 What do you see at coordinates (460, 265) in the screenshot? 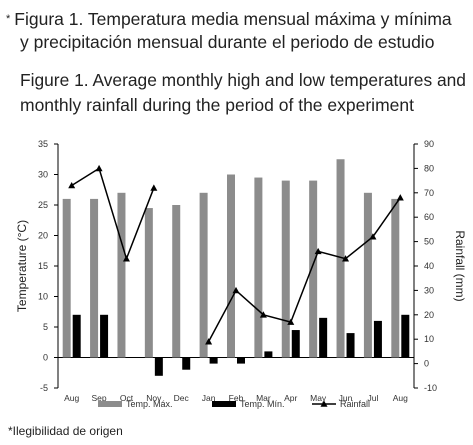
I see `y2-axis-title: Rainfall (mm)` at bounding box center [460, 265].